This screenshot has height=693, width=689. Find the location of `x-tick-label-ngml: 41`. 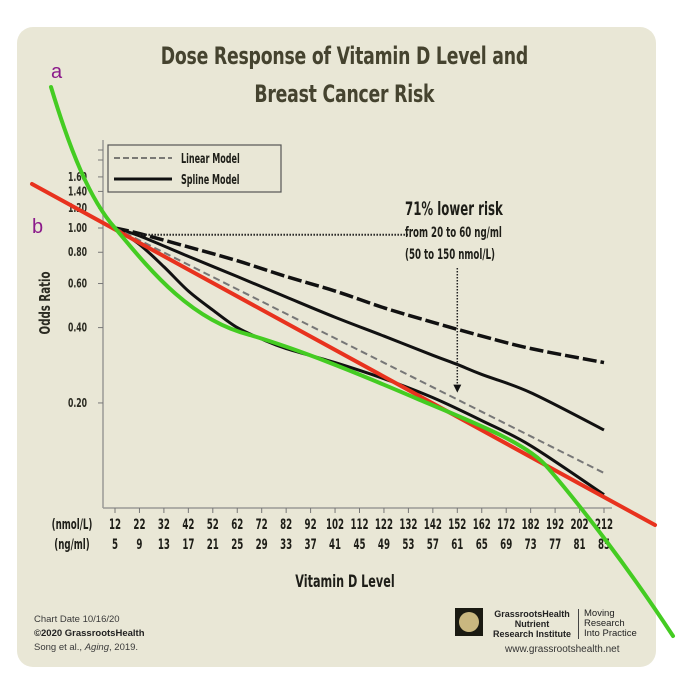

x-tick-label-ngml: 41 is located at coordinates (335, 544).